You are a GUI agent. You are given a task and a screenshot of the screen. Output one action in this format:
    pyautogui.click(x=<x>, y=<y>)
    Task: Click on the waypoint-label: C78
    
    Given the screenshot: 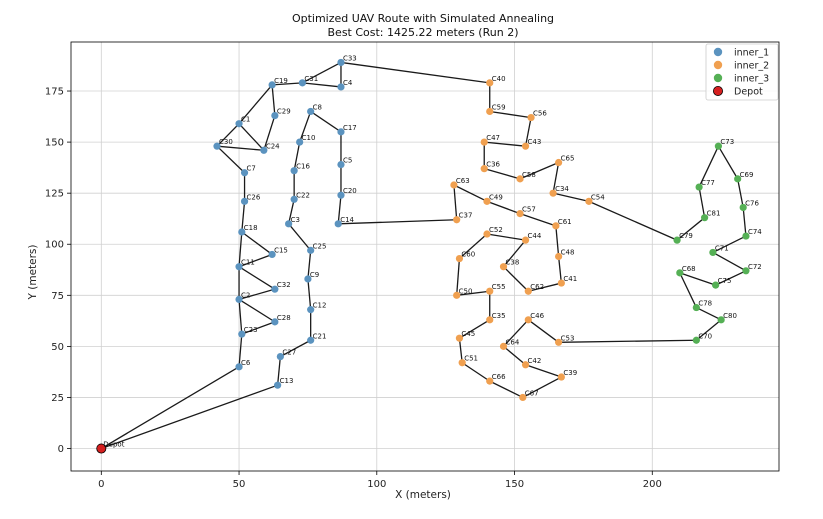 What is the action you would take?
    pyautogui.click(x=705, y=304)
    